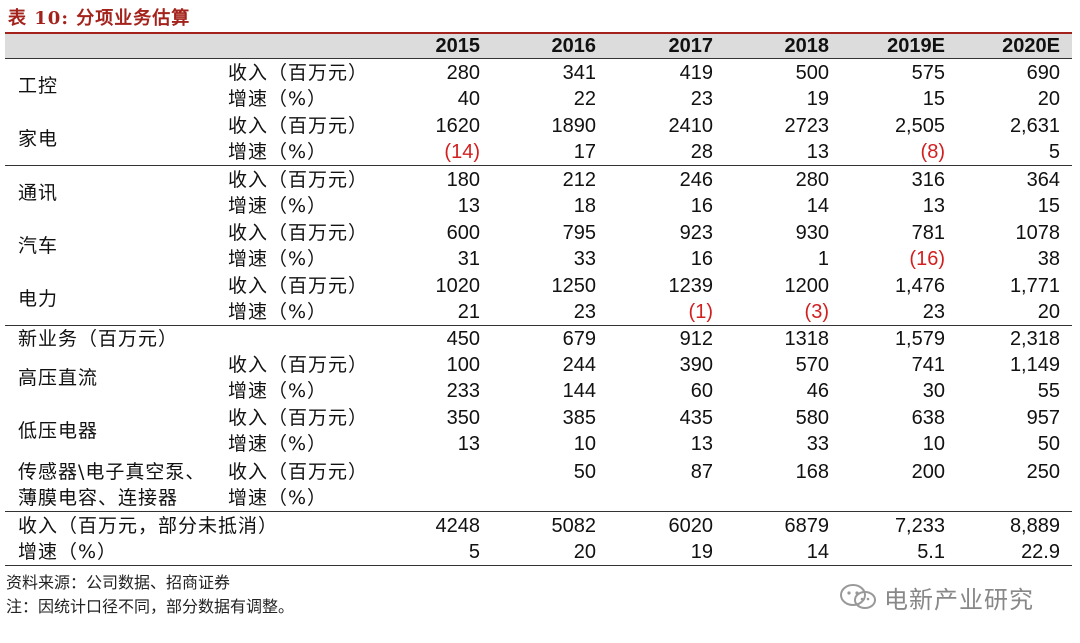 The image size is (1080, 643). What do you see at coordinates (1043, 73) in the screenshot?
I see `table-cell: 690` at bounding box center [1043, 73].